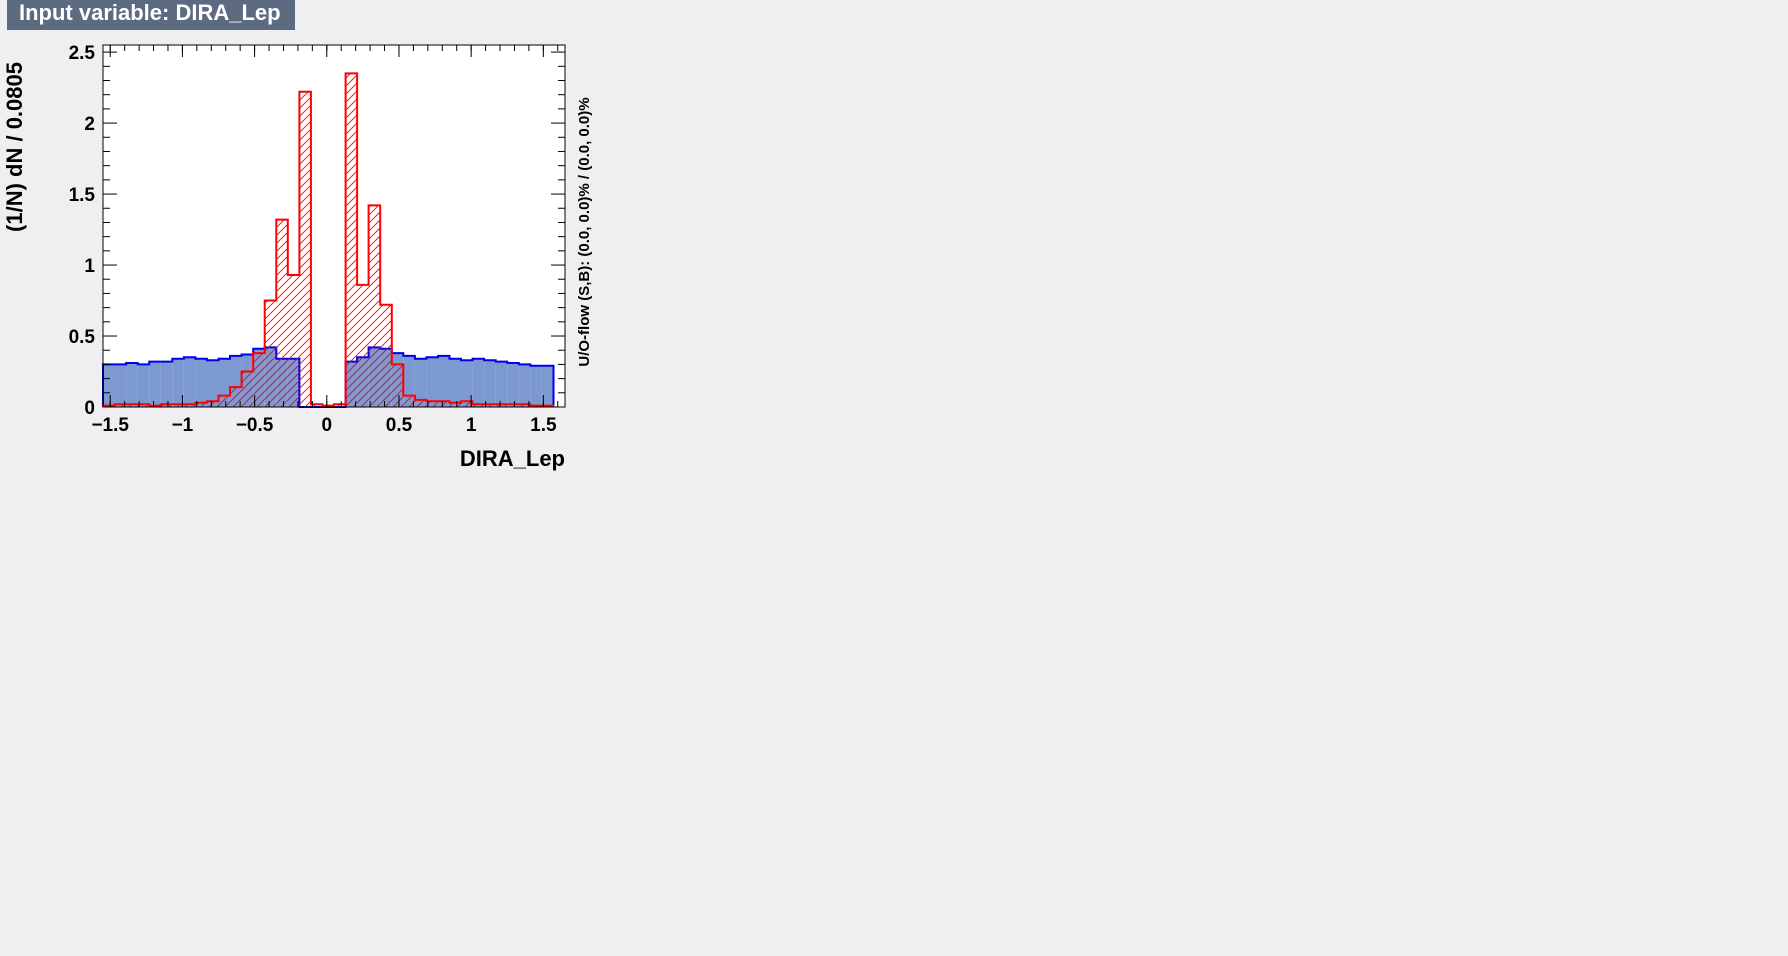 The image size is (1788, 956). I want to click on x-axis-label: DIRA_Lep, so click(512, 458).